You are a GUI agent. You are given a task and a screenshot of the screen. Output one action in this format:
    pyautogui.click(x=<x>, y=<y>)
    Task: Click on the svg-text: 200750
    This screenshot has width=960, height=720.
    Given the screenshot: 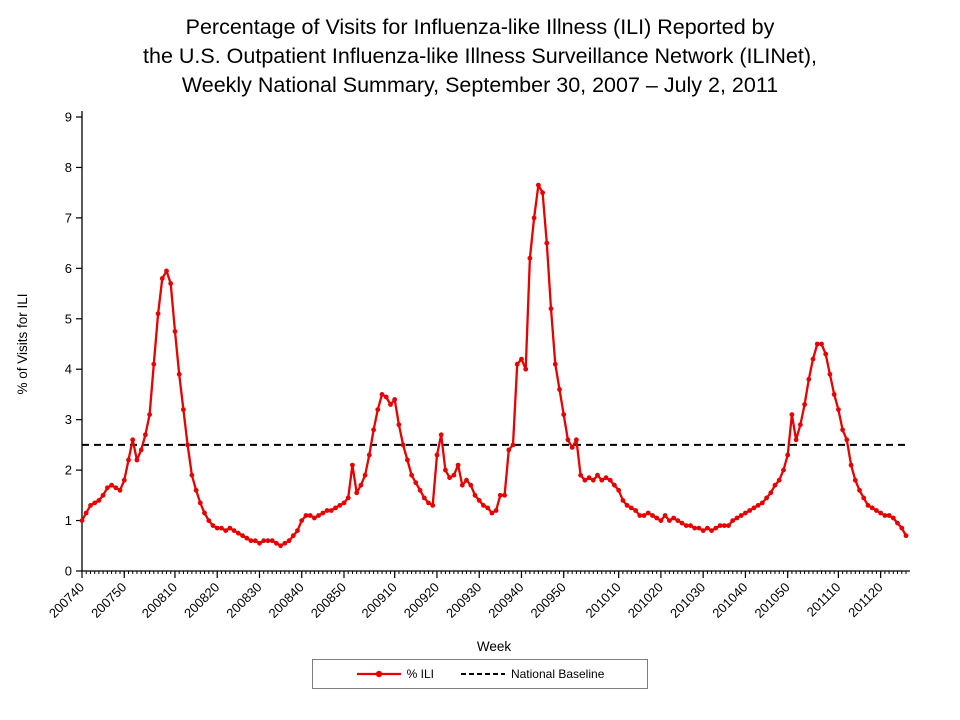 What is the action you would take?
    pyautogui.click(x=108, y=599)
    